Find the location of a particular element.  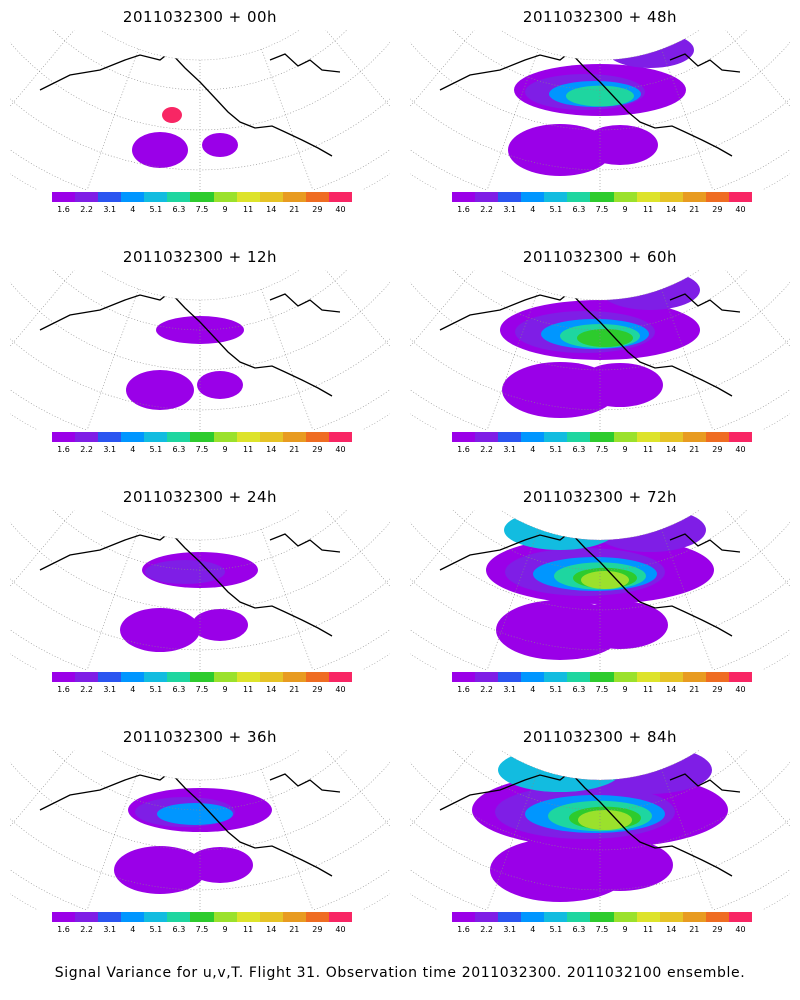

colorbar-tick-label: 6.3 is located at coordinates (179, 929).